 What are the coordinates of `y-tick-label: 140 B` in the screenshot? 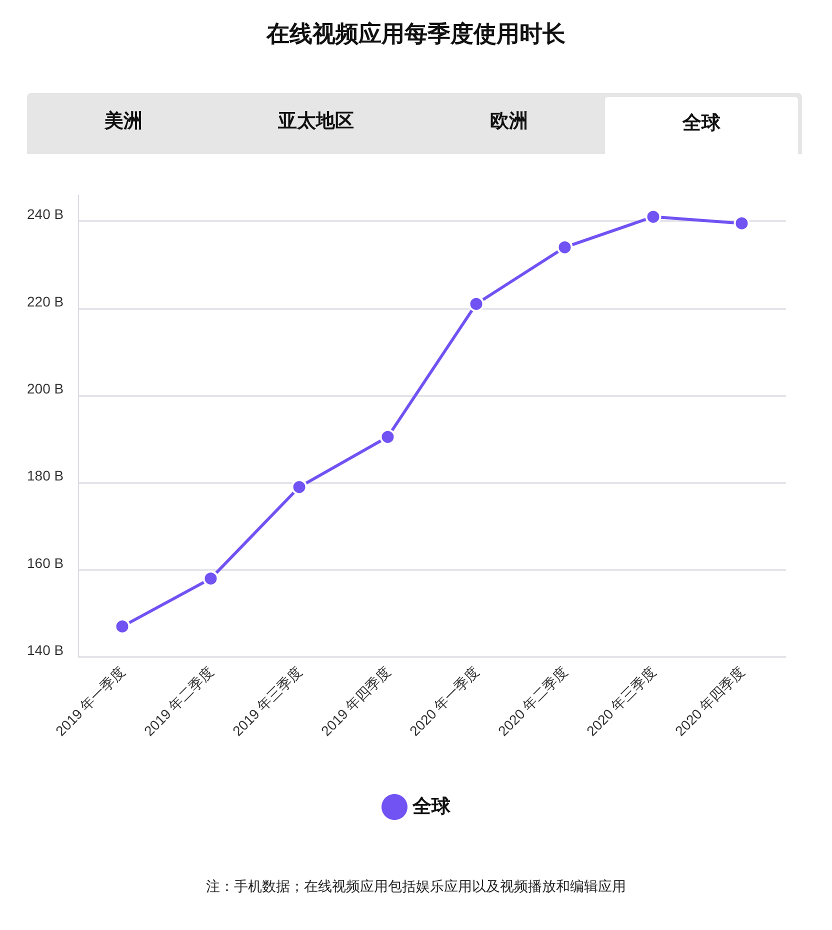 It's located at (45, 650).